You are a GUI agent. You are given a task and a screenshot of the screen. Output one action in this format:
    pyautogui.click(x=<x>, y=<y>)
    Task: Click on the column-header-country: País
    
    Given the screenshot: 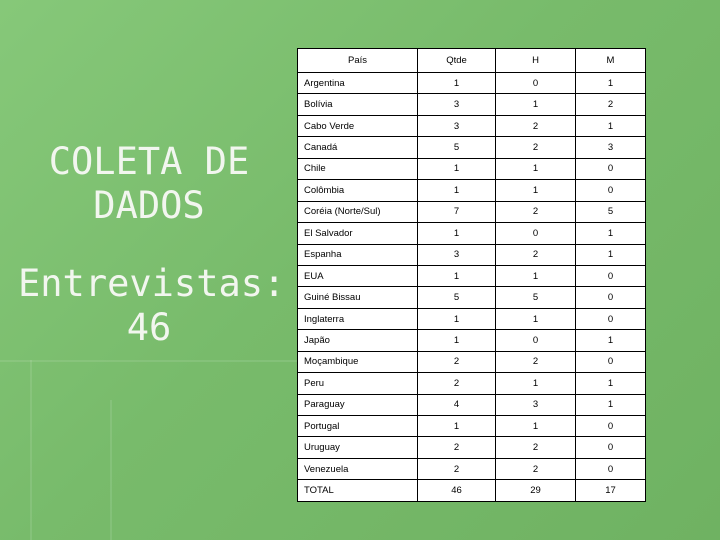 What is the action you would take?
    pyautogui.click(x=357, y=60)
    